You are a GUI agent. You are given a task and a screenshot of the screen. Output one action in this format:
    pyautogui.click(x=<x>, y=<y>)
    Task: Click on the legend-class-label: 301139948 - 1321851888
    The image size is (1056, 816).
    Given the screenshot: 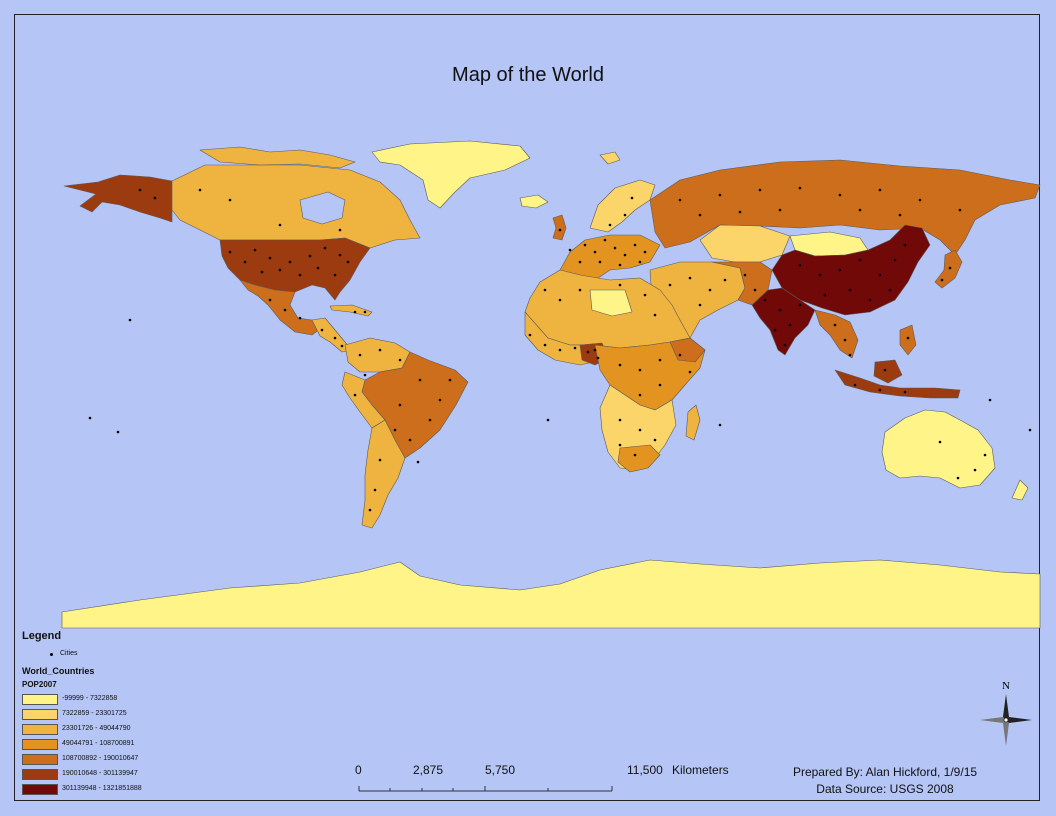 What is the action you would take?
    pyautogui.click(x=102, y=788)
    